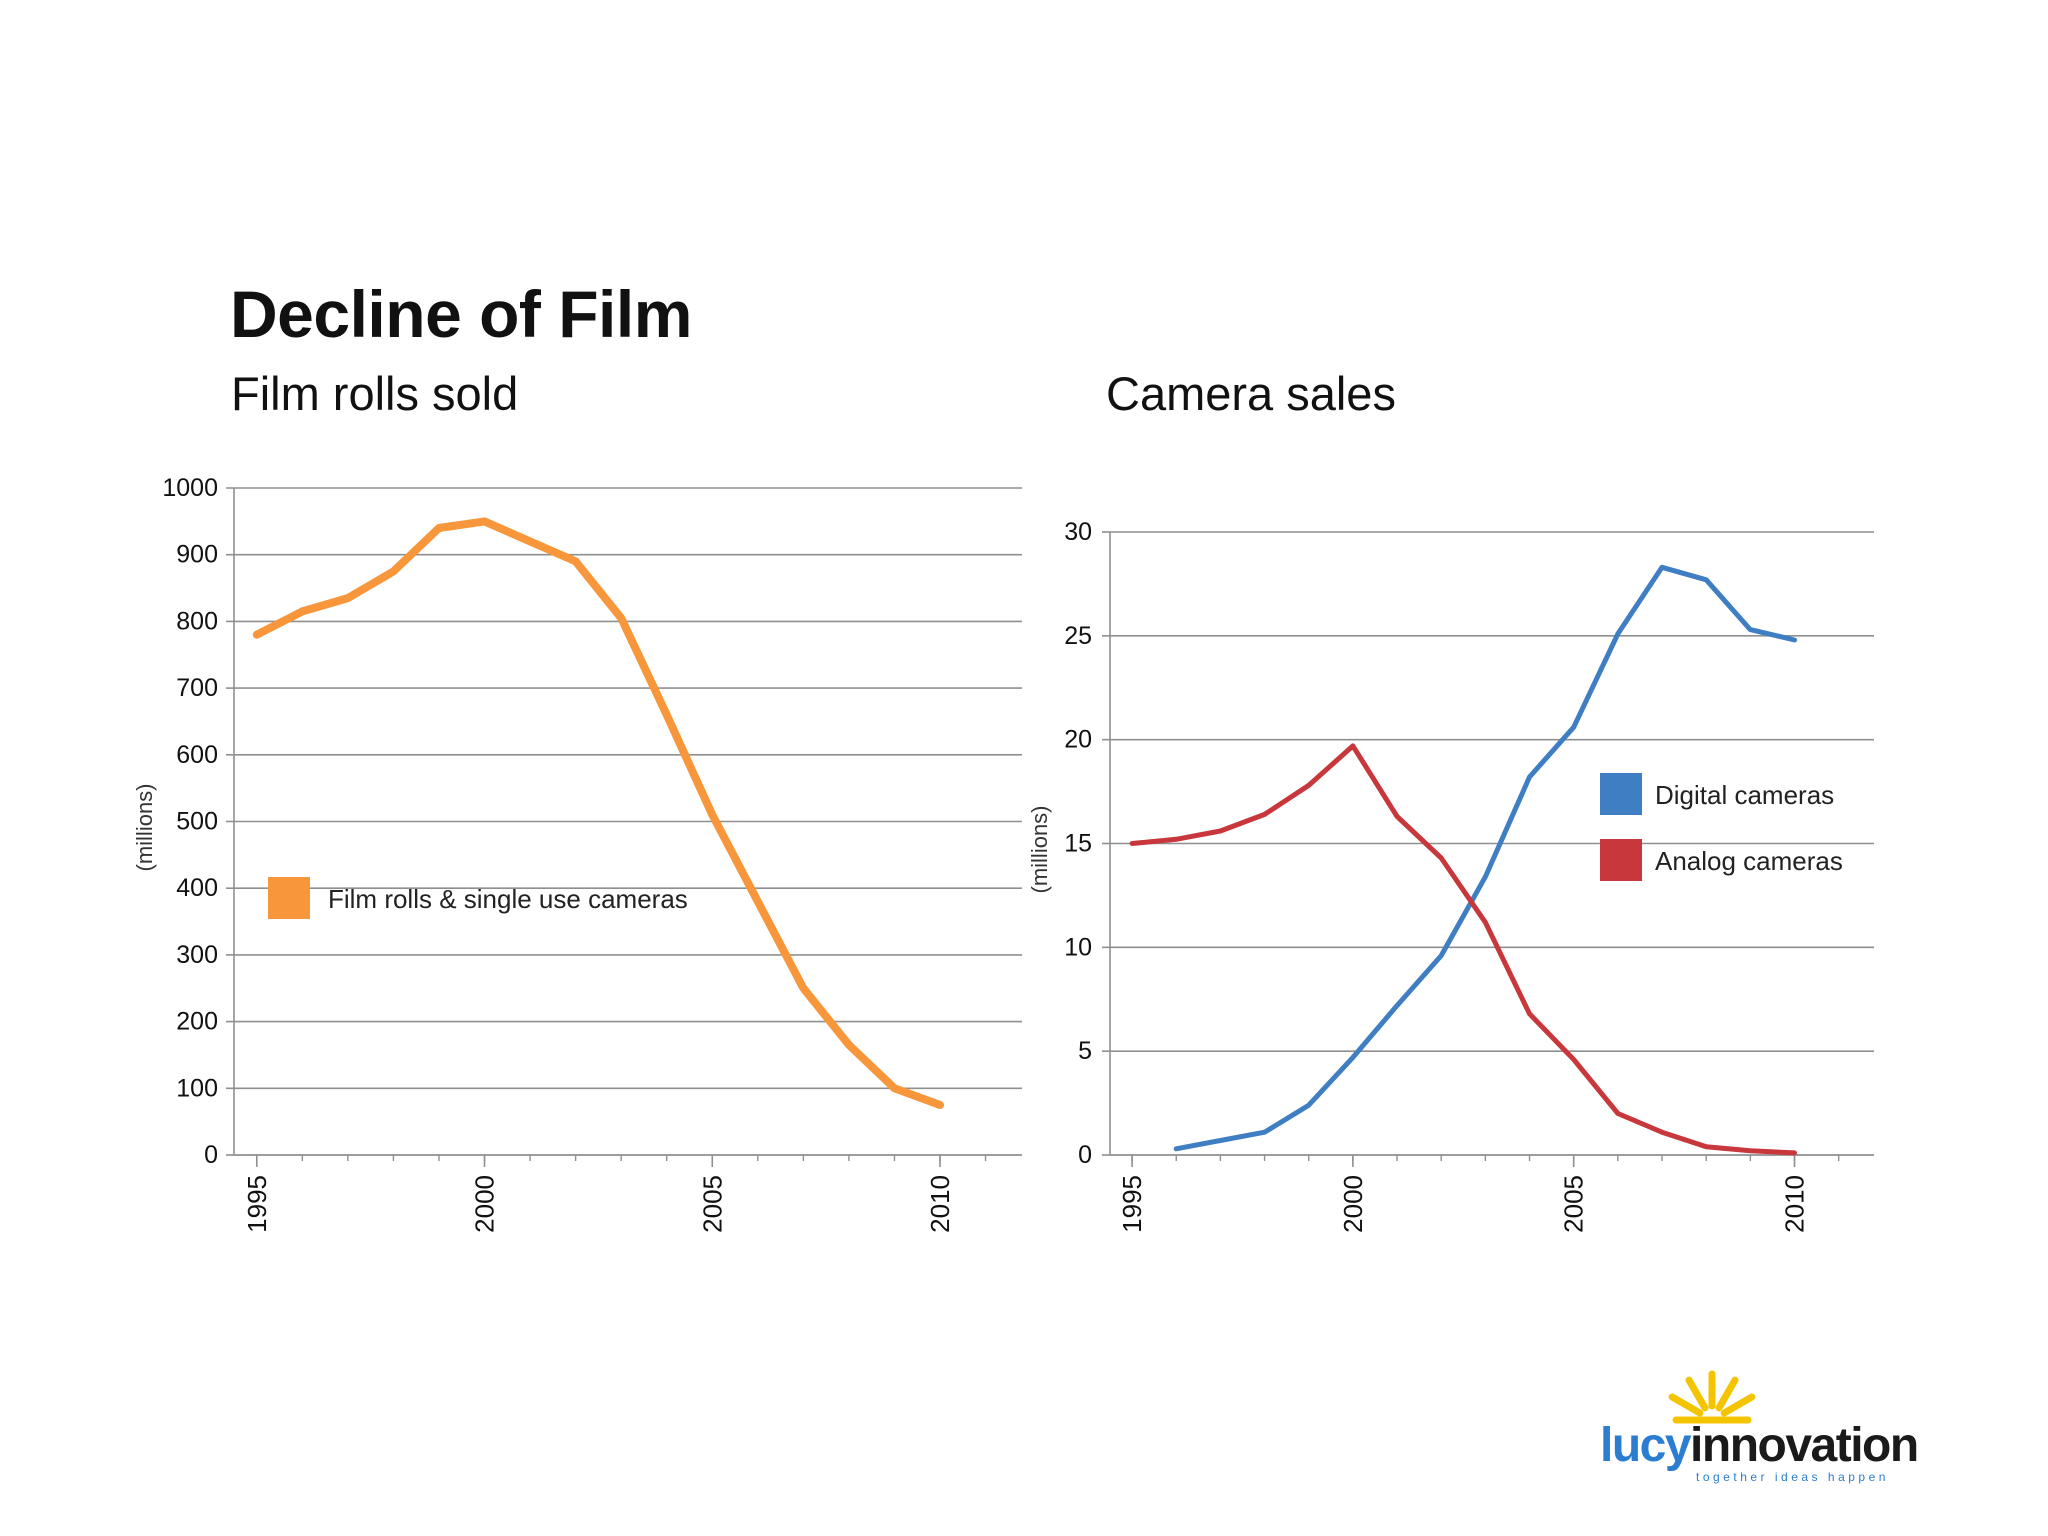 The image size is (2048, 1536). What do you see at coordinates (1078, 636) in the screenshot?
I see `y-tick-label: 25` at bounding box center [1078, 636].